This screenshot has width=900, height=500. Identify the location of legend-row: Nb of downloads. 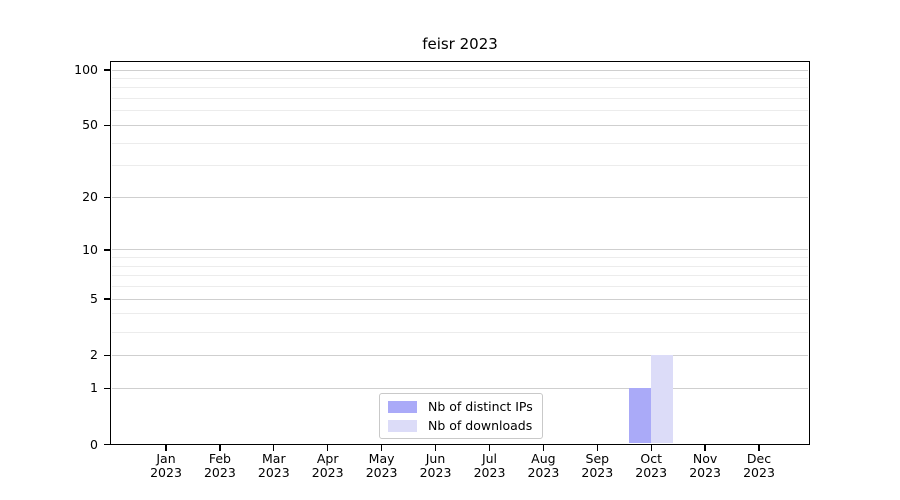
(460, 425).